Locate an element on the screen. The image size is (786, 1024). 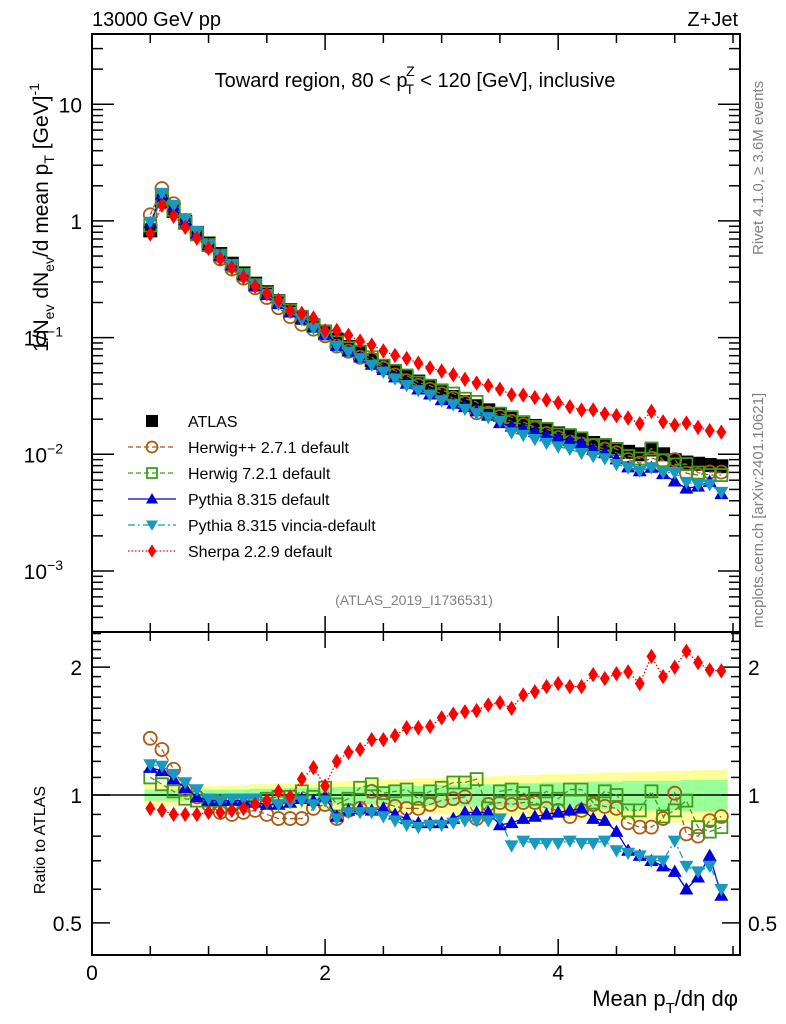
ratio-y-tick-label-right: 0.5 is located at coordinates (762, 924).